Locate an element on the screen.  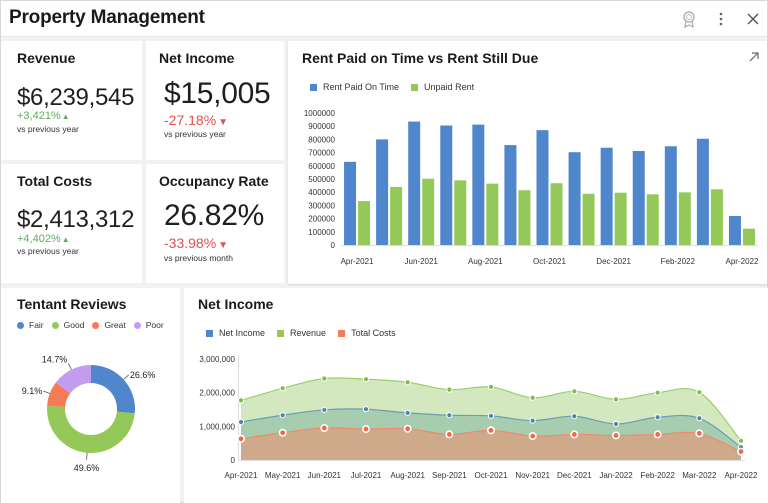
kpi-delta: +3,421%▲ is located at coordinates (43, 116).